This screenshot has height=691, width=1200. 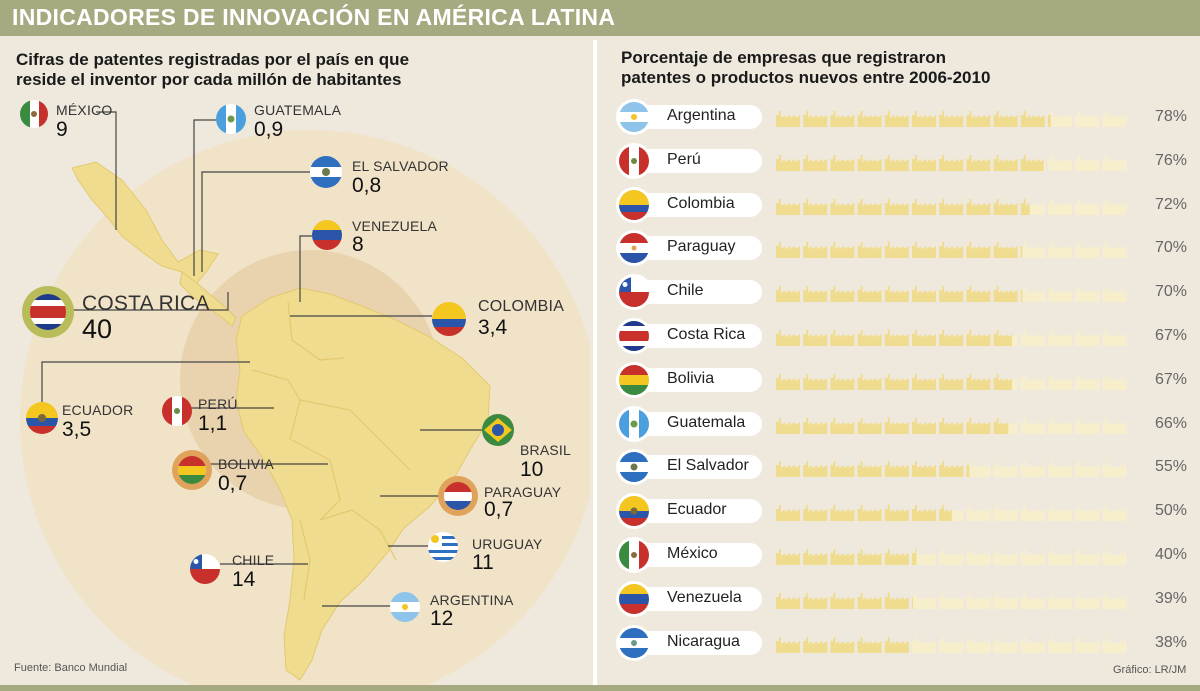 I want to click on map-value-mexico: 9, so click(x=62, y=129).